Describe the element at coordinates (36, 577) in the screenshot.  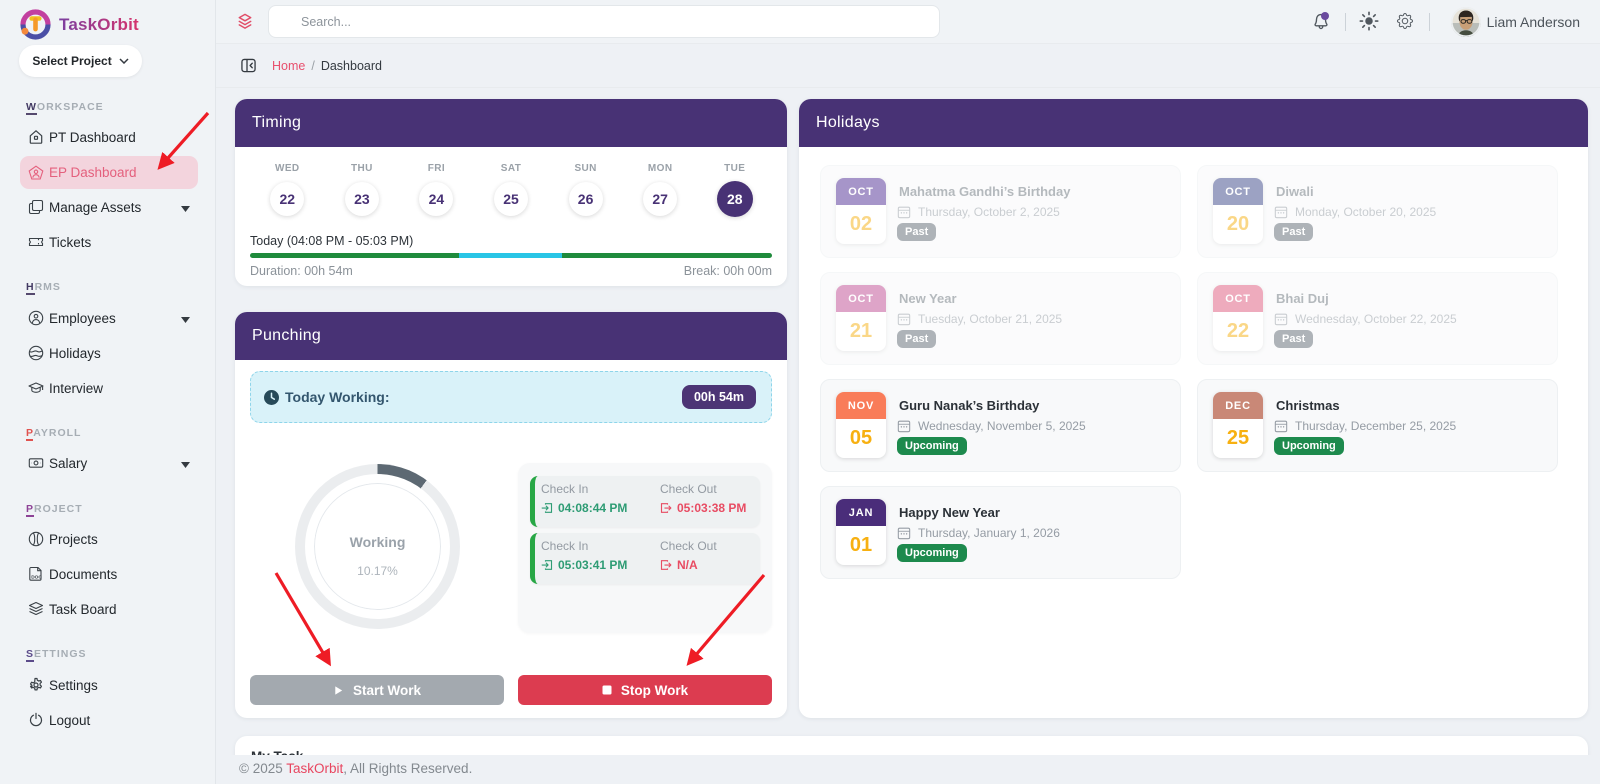
I see `svg-text: DOC` at that location.